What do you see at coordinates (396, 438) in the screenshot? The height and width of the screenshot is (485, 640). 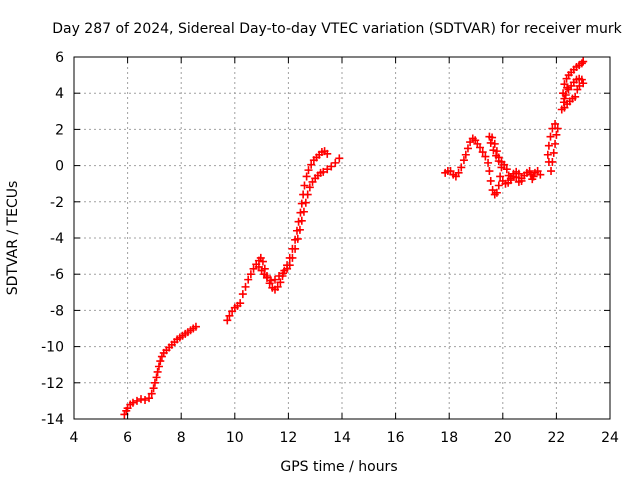 I see `x-tick-label: 16` at bounding box center [396, 438].